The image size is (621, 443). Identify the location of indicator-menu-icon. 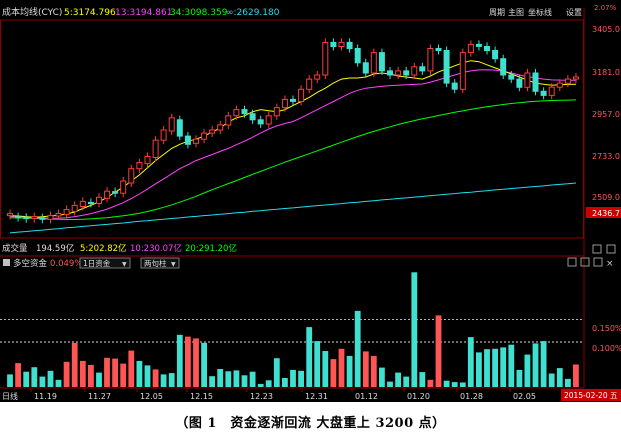
(6, 262).